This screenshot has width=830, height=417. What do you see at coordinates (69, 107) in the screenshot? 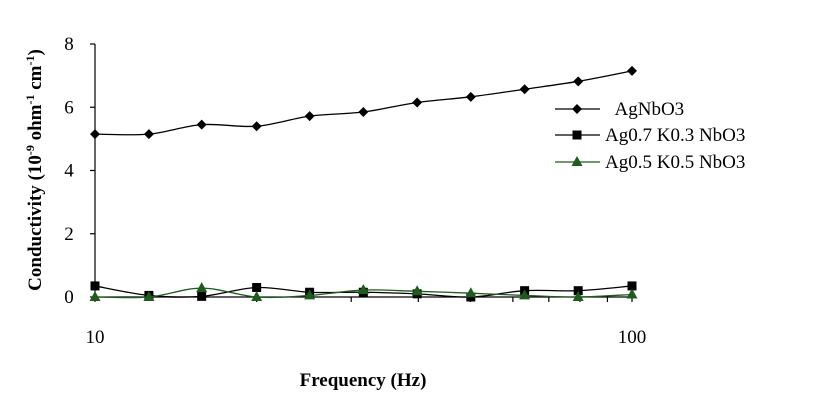
I see `y-tick-label: 6` at bounding box center [69, 107].